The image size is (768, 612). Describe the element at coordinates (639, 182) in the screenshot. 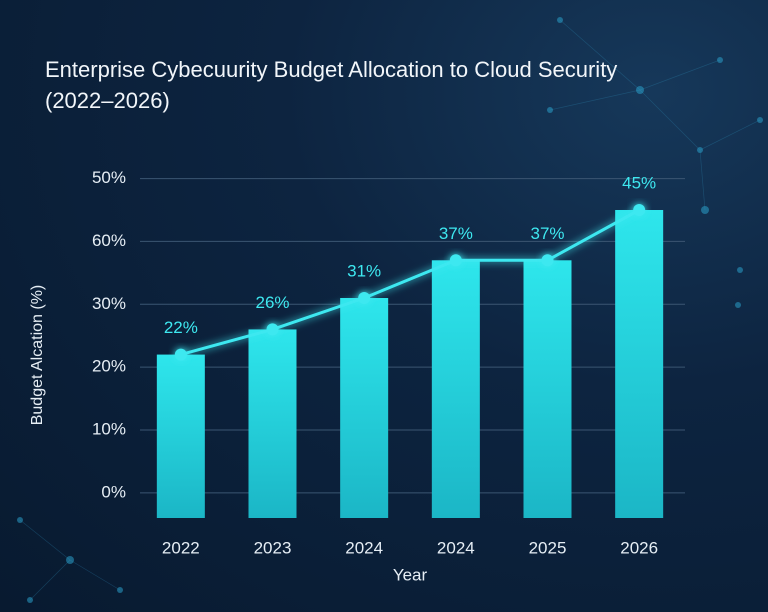

I see `data-label: 45%` at that location.